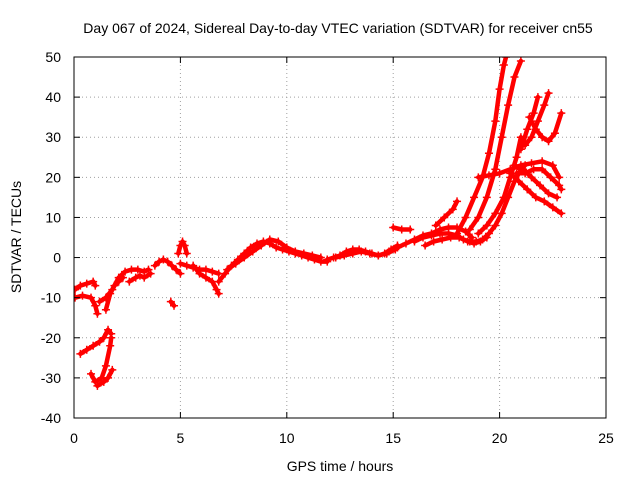 Image resolution: width=640 pixels, height=480 pixels. I want to click on x-tick-label: 10, so click(287, 438).